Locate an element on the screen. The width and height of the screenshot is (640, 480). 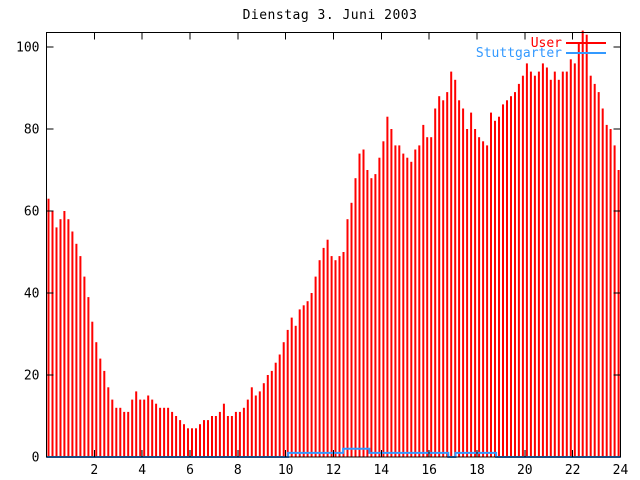
y-tick-label: 20 is located at coordinates (32, 376).